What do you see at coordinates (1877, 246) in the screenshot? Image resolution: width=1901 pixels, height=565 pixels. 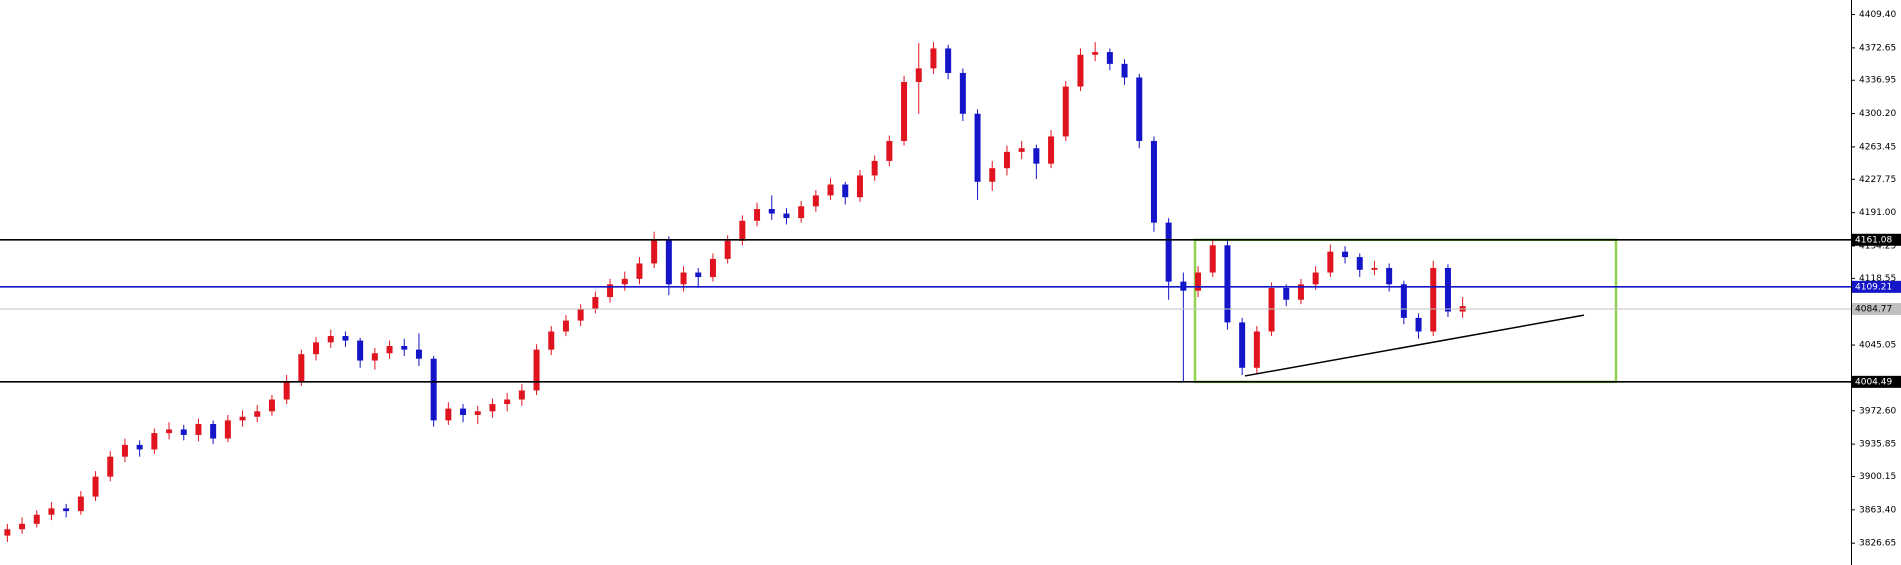 I see `y-tick-label: 4154.25` at bounding box center [1877, 246].